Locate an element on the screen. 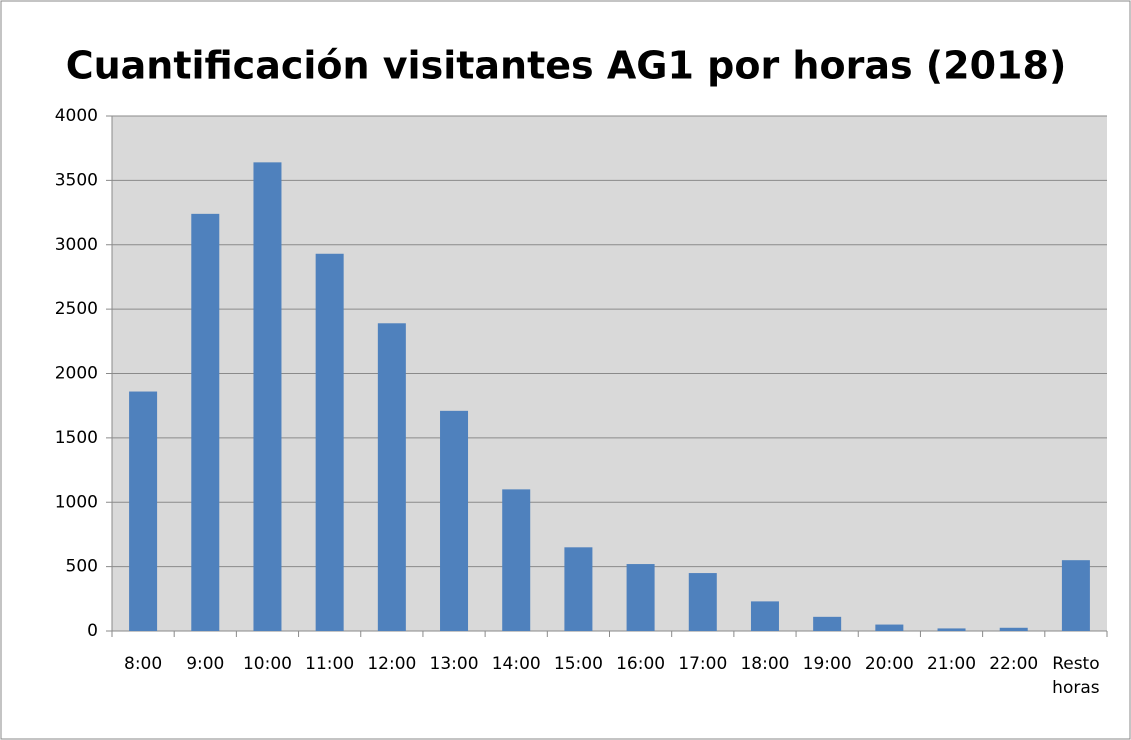 This screenshot has width=1131, height=740. x-tick-label: 15:00 is located at coordinates (578, 664).